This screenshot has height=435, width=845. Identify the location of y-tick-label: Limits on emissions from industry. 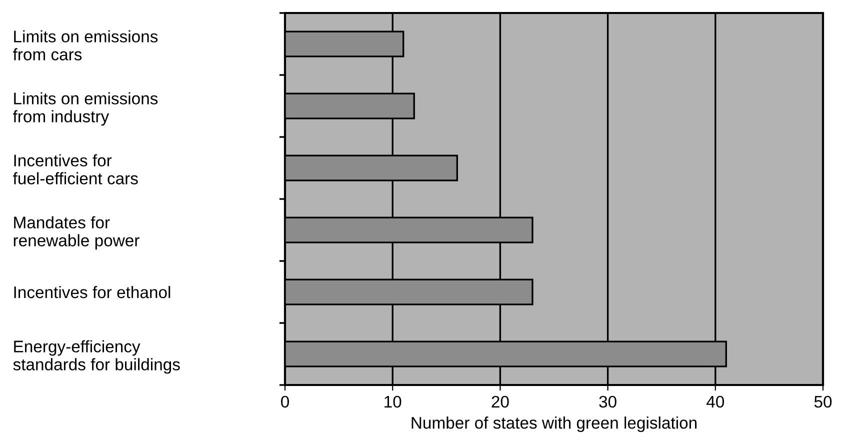
(85, 109).